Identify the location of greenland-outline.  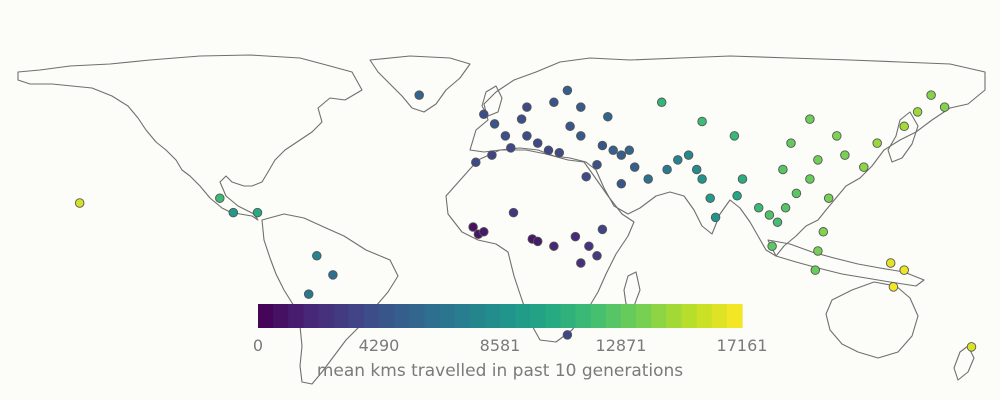
(420, 84).